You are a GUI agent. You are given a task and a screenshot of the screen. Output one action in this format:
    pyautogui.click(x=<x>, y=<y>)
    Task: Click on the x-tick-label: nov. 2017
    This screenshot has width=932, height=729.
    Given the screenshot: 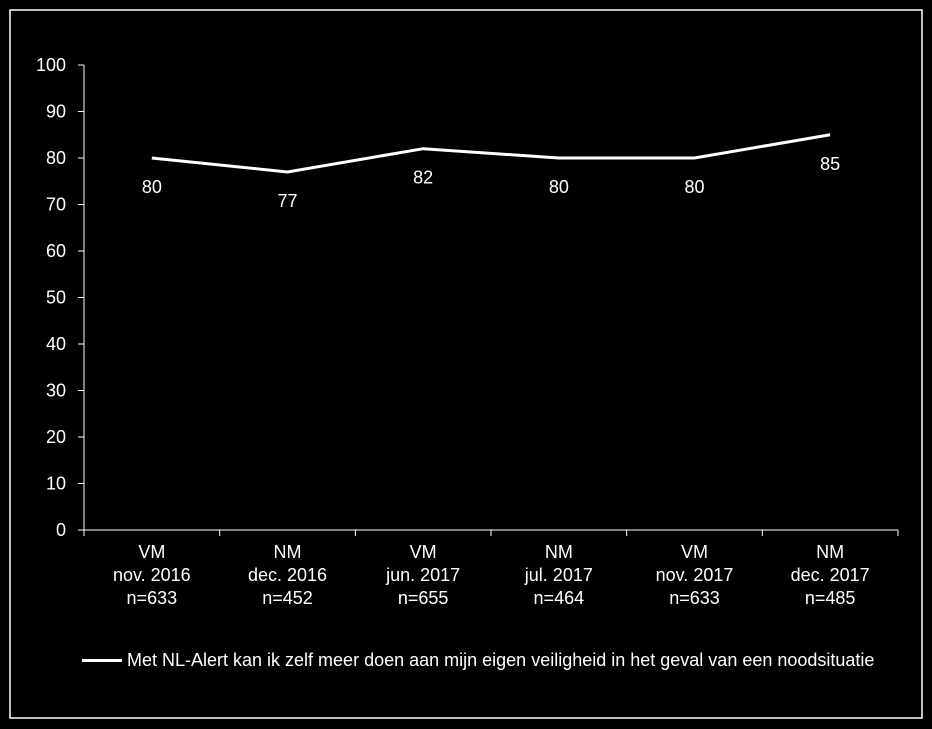 What is the action you would take?
    pyautogui.click(x=695, y=575)
    